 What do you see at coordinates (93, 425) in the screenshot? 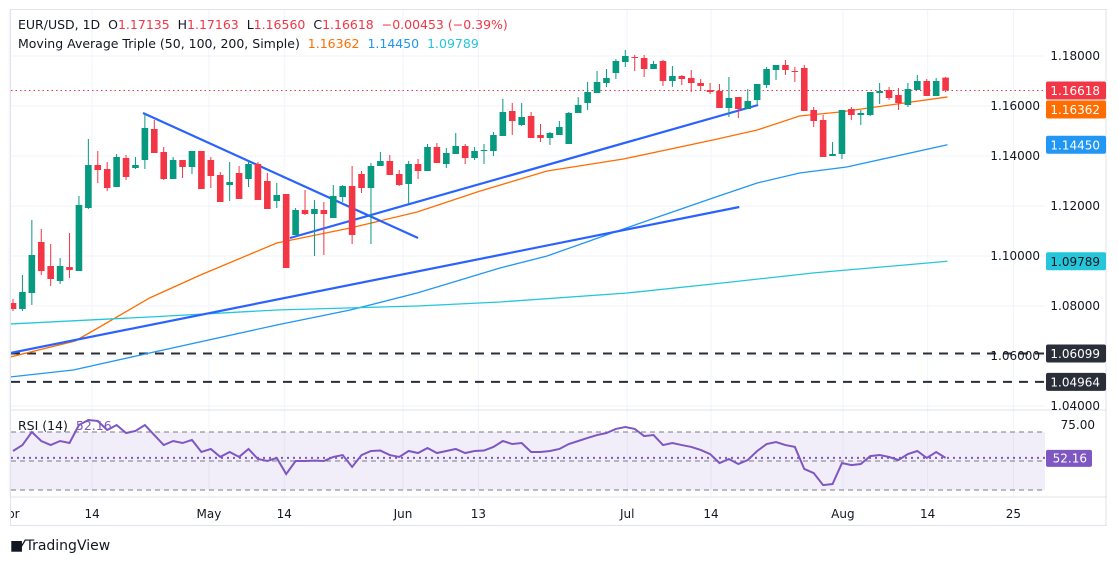
I see `rsi-value: 52.16` at bounding box center [93, 425].